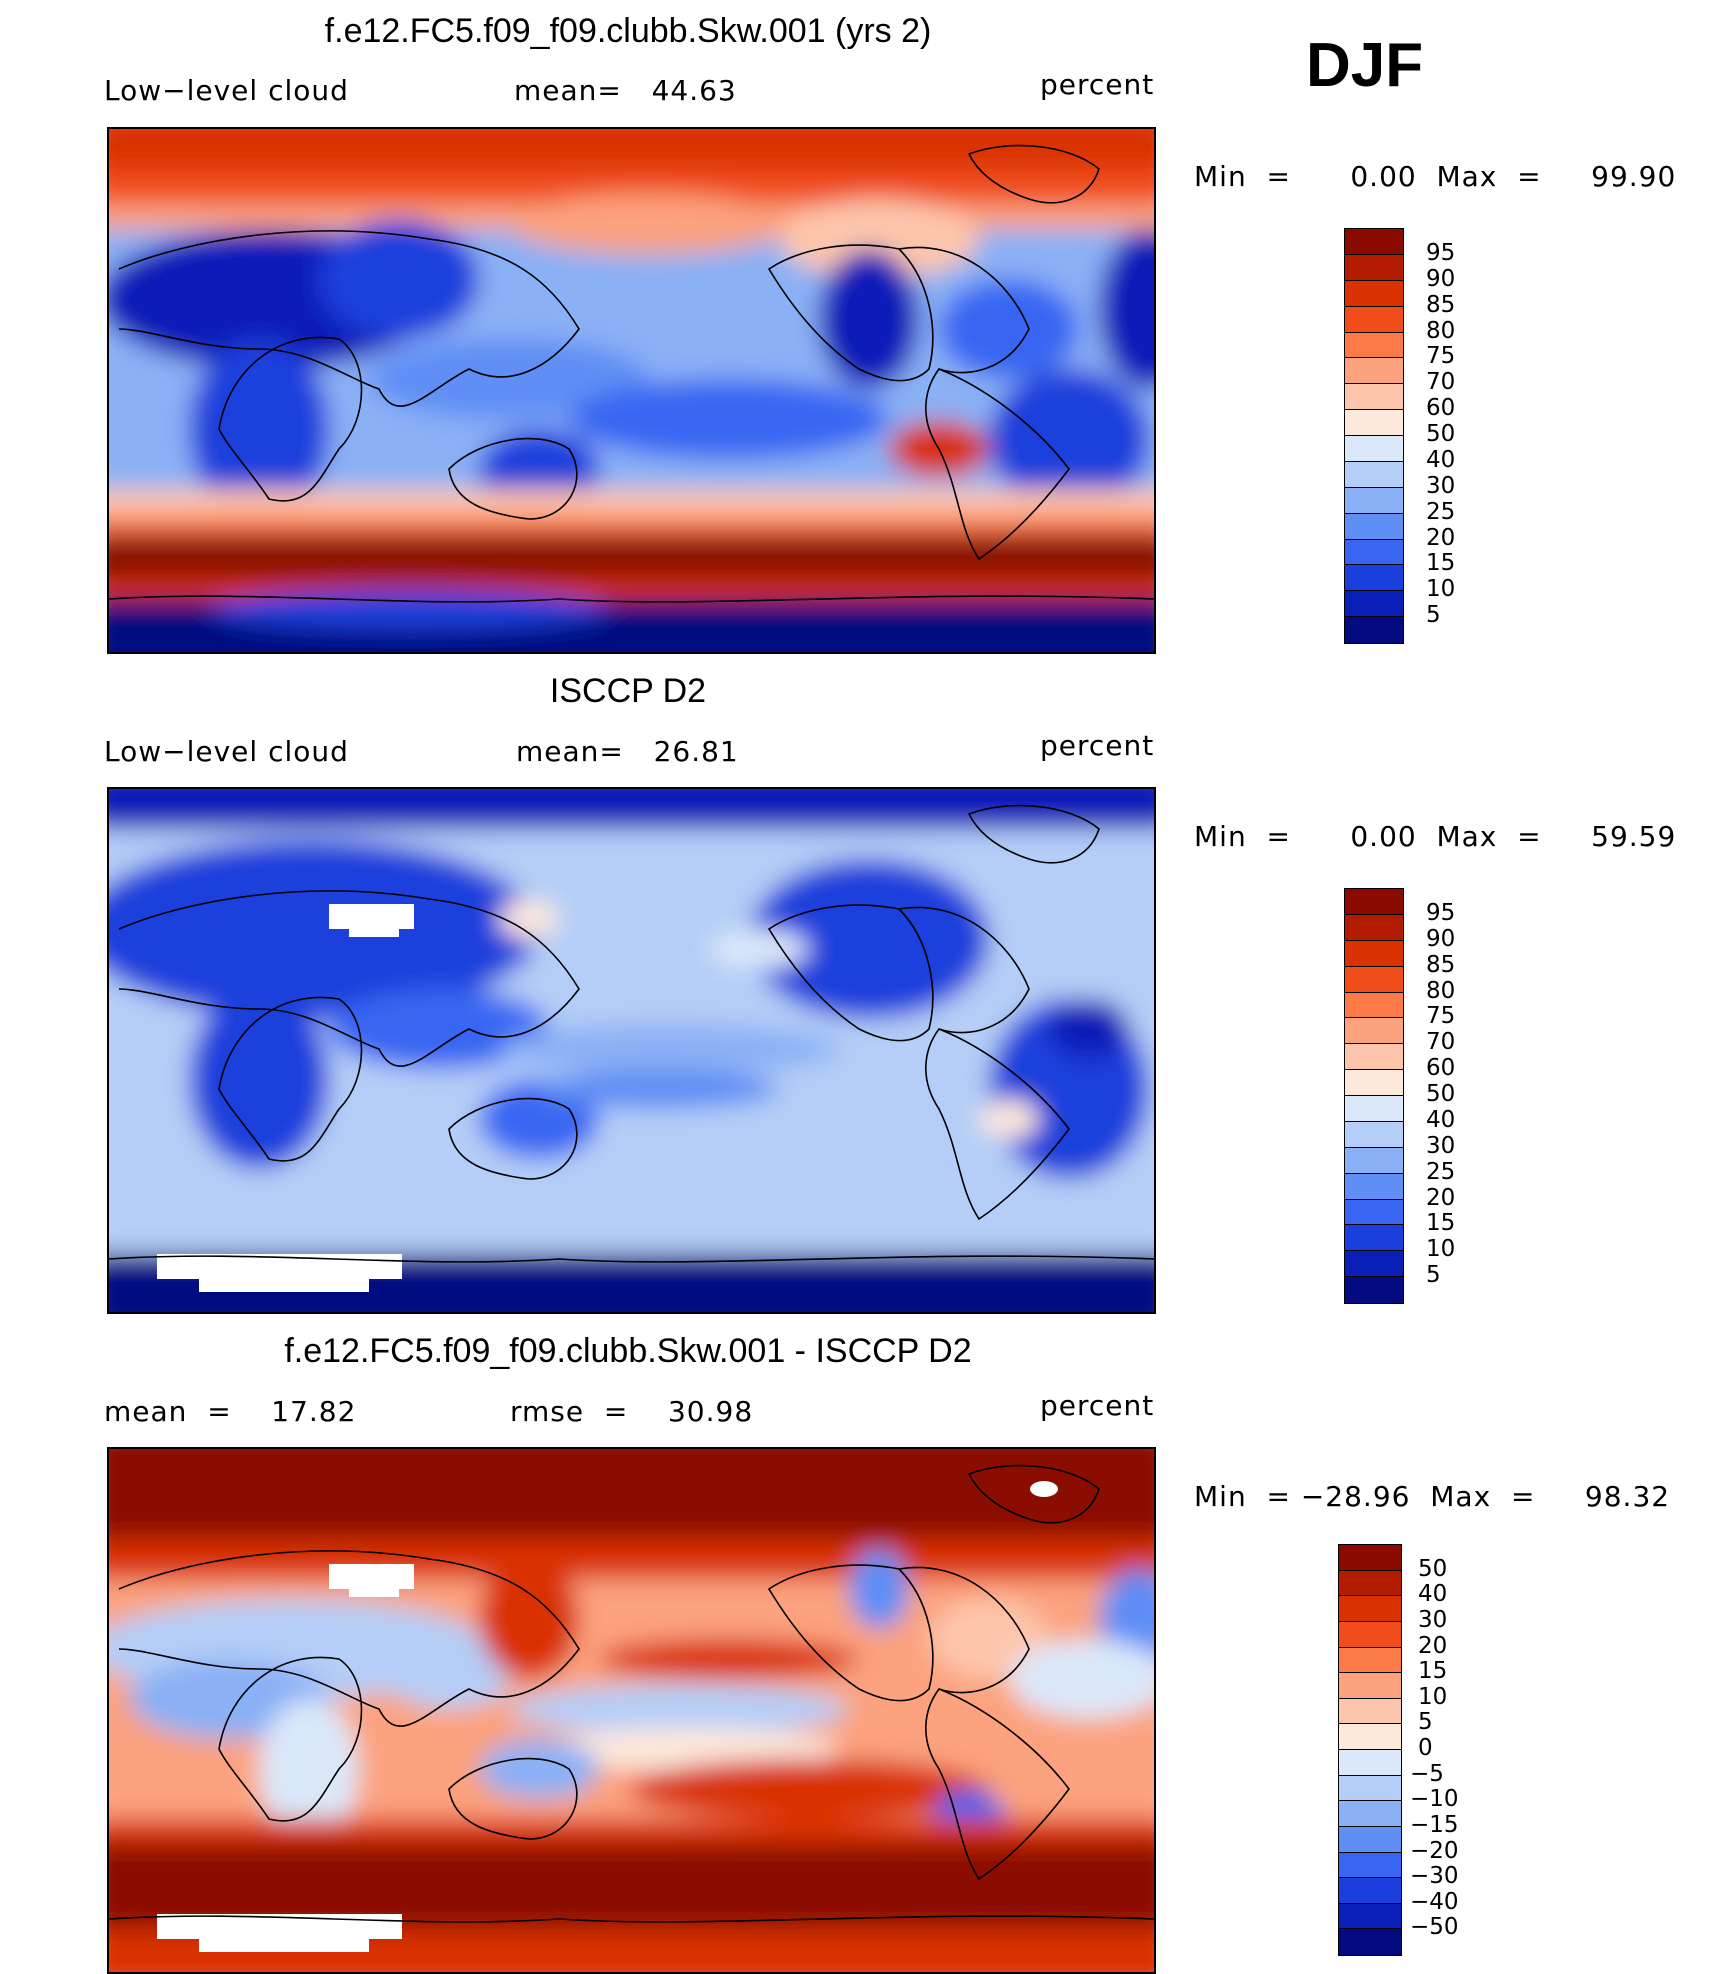 Image resolution: width=1710 pixels, height=1974 pixels. Describe the element at coordinates (230, 1411) in the screenshot. I see `panel-diff-mean: mean = 17.82` at that location.